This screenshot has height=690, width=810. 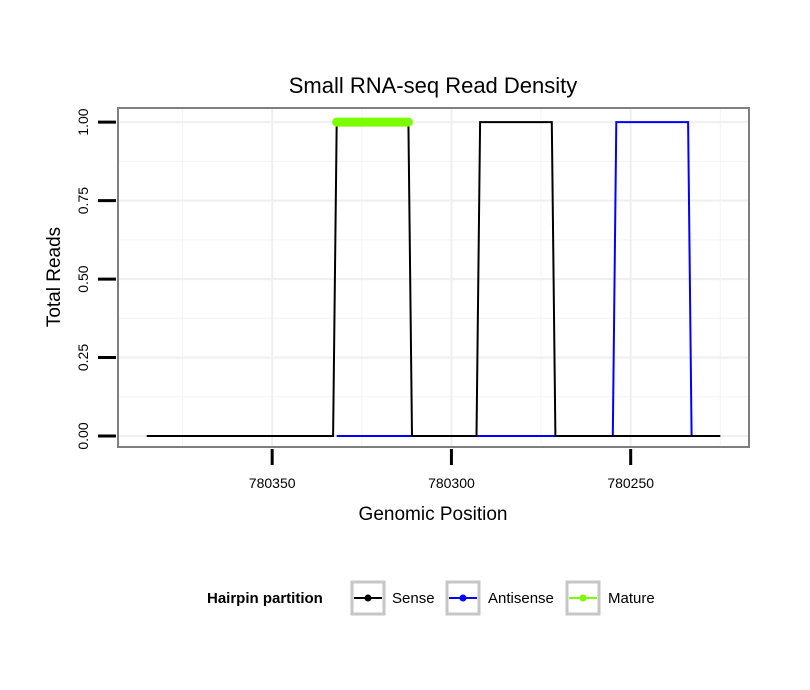 What do you see at coordinates (433, 514) in the screenshot?
I see `x-axis-title: Genomic Position` at bounding box center [433, 514].